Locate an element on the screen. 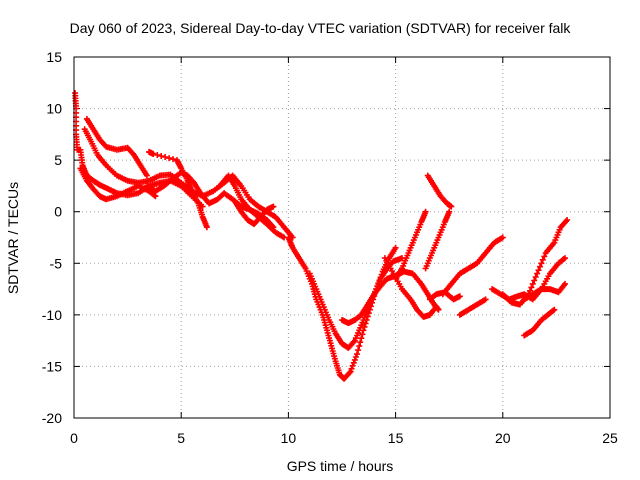 Image resolution: width=640 pixels, height=480 pixels. y-tick-label: -5 is located at coordinates (56, 263).